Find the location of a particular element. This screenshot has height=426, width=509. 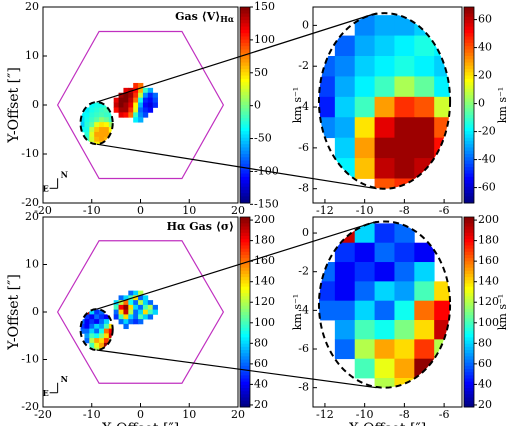

x-tick-label: 10 is located at coordinates (189, 414).